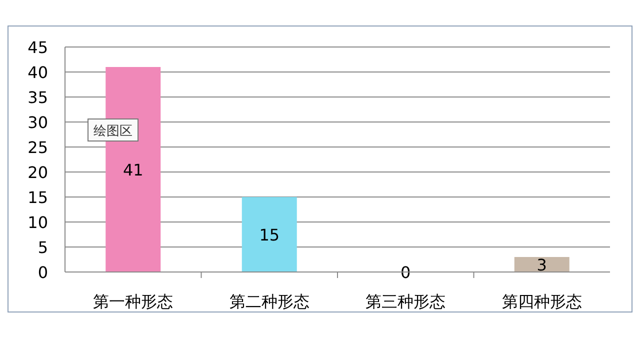 The image size is (640, 343). Describe the element at coordinates (542, 301) in the screenshot. I see `x-tick-label: 第四种形态` at that location.